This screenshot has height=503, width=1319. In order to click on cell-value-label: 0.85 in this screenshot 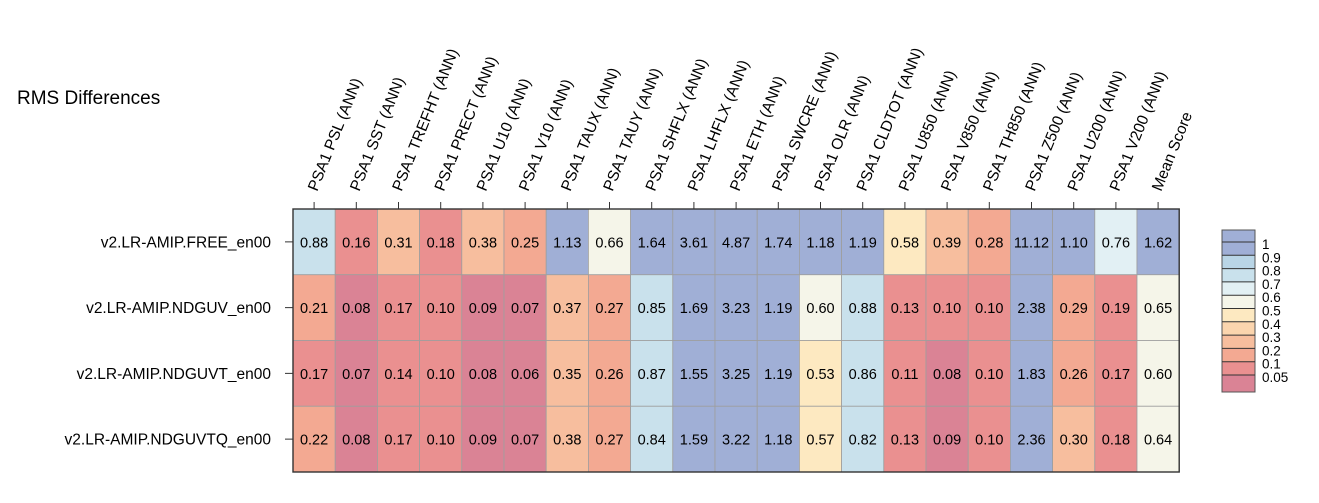, I will do `click(652, 309)`.